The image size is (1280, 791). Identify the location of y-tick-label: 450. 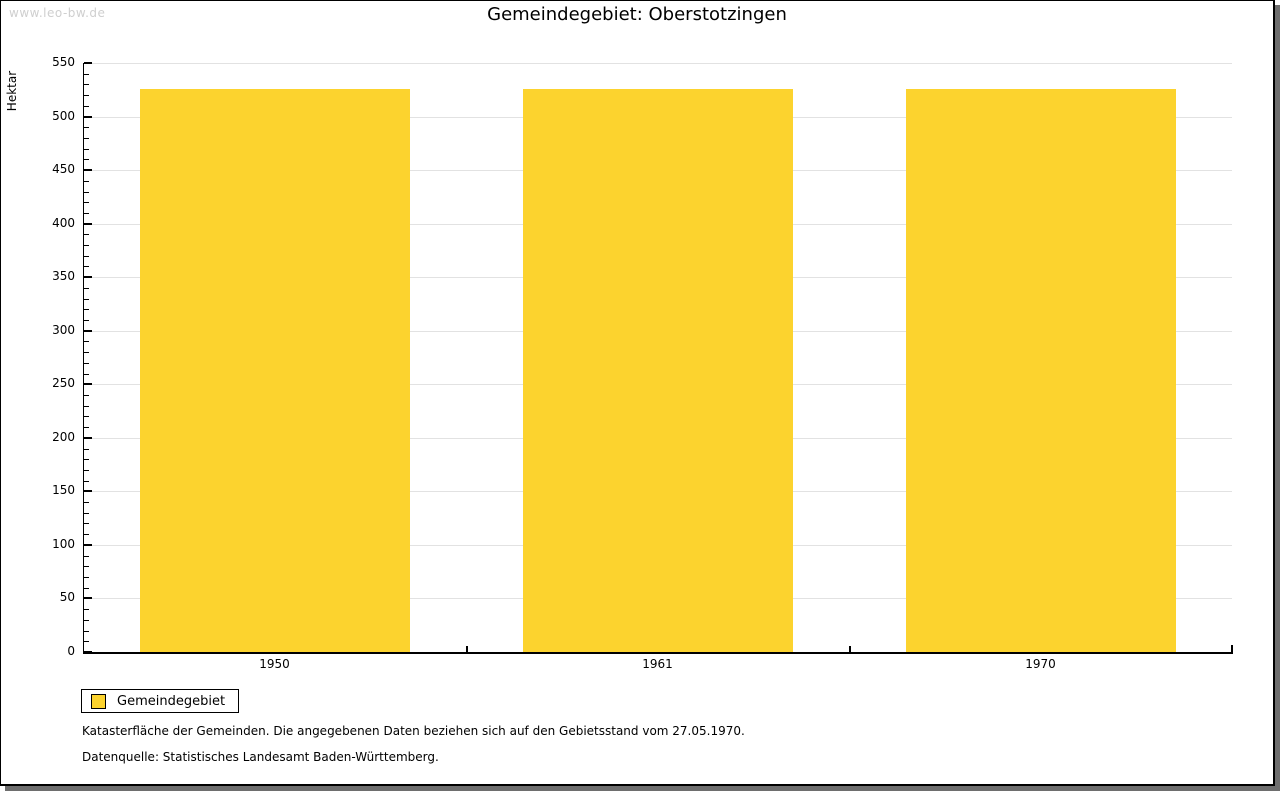
(63, 169).